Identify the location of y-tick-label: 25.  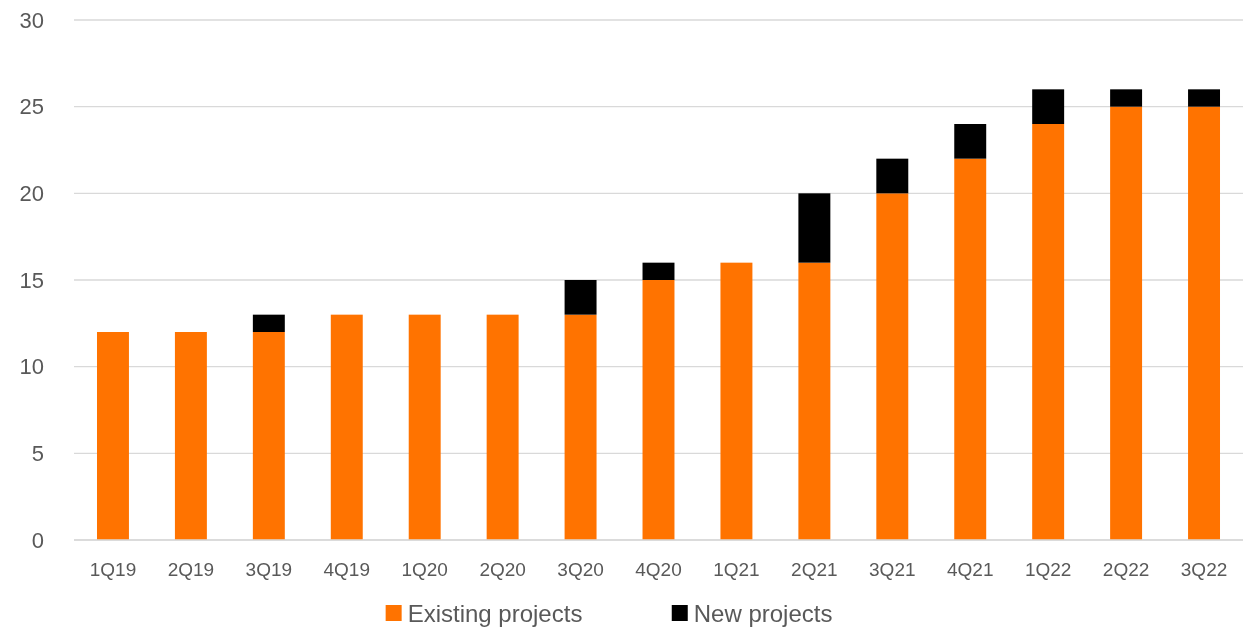
(31, 107).